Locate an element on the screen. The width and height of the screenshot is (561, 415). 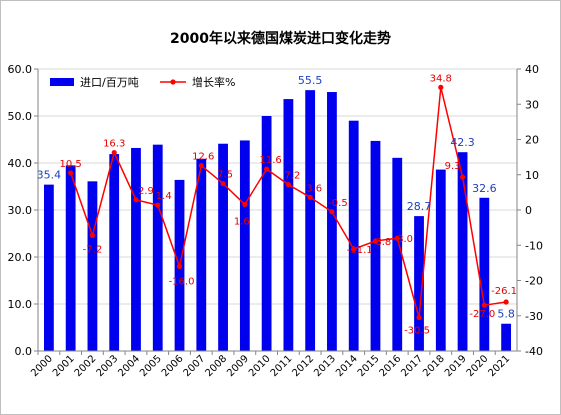
y-tick-label: 60.0 is located at coordinates (20, 69).